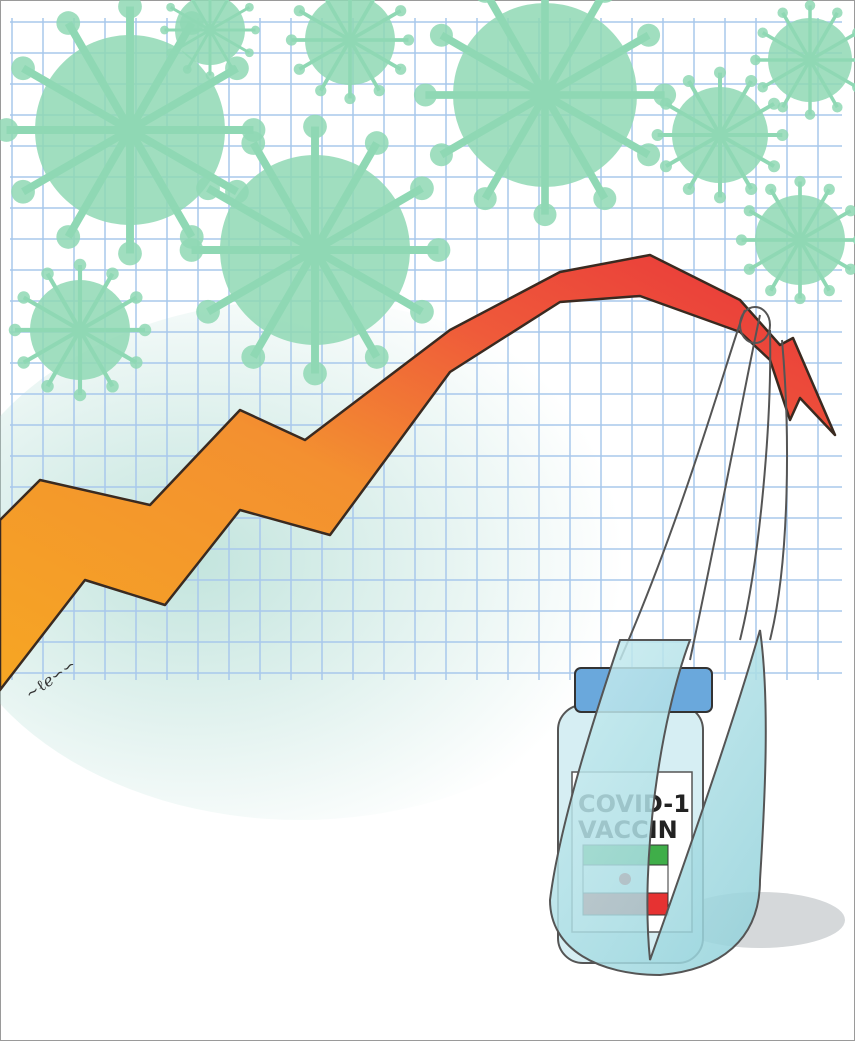 This screenshot has width=855, height=1041. What do you see at coordinates (657, 803) in the screenshot?
I see `face-mask` at bounding box center [657, 803].